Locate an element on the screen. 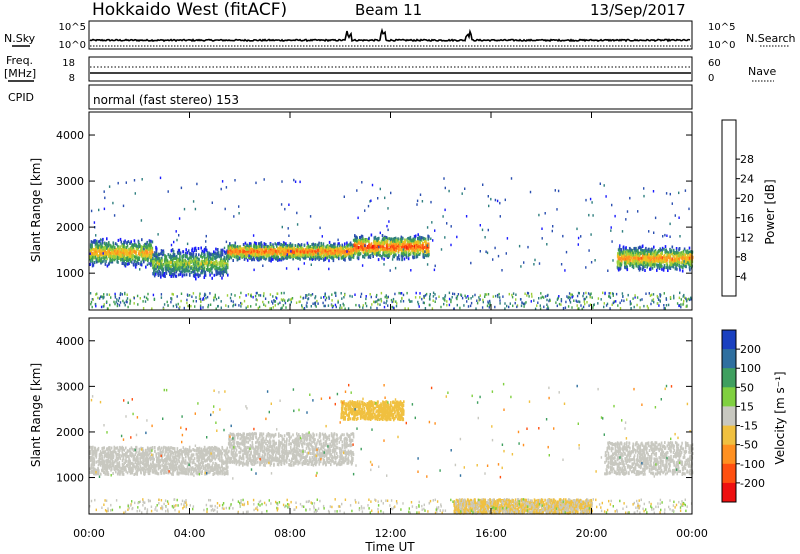 The height and width of the screenshot is (554, 800). noise-left-tick-bottom: 10^0 is located at coordinates (72, 45).